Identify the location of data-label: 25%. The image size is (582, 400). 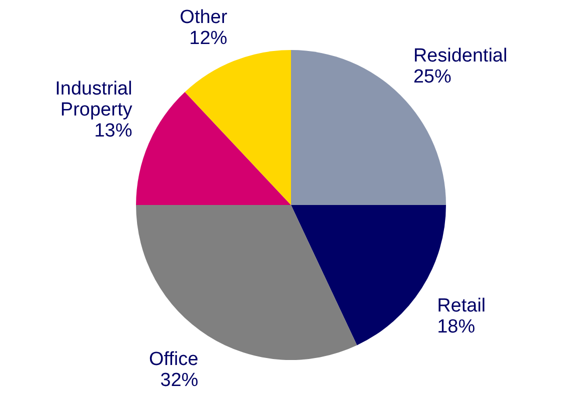
(432, 77).